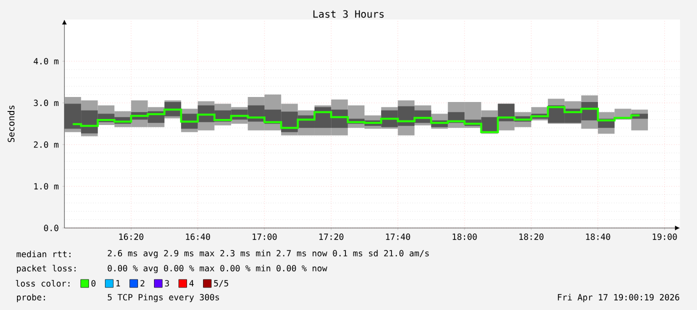  What do you see at coordinates (46, 61) in the screenshot?
I see `y-tick-label: 4.0 m` at bounding box center [46, 61].